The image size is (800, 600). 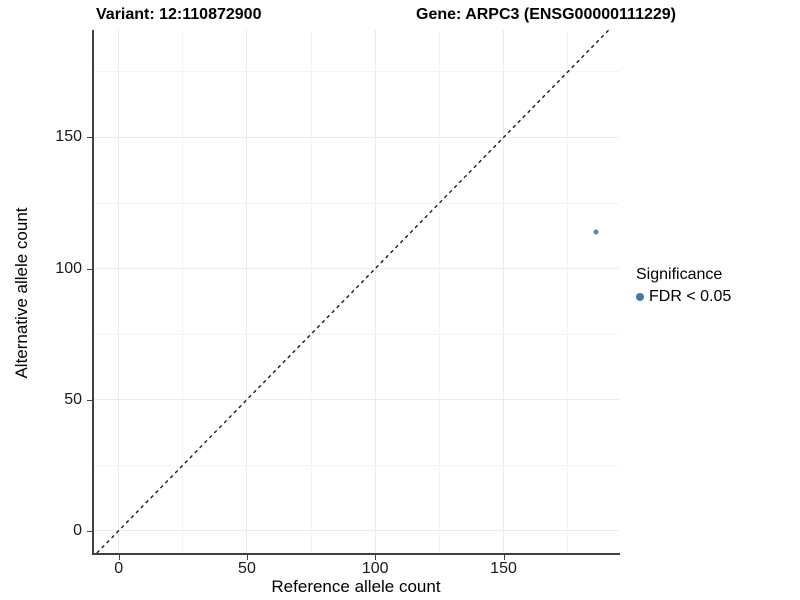 I want to click on legend: Significance FDR < 0.05, so click(x=683, y=286).